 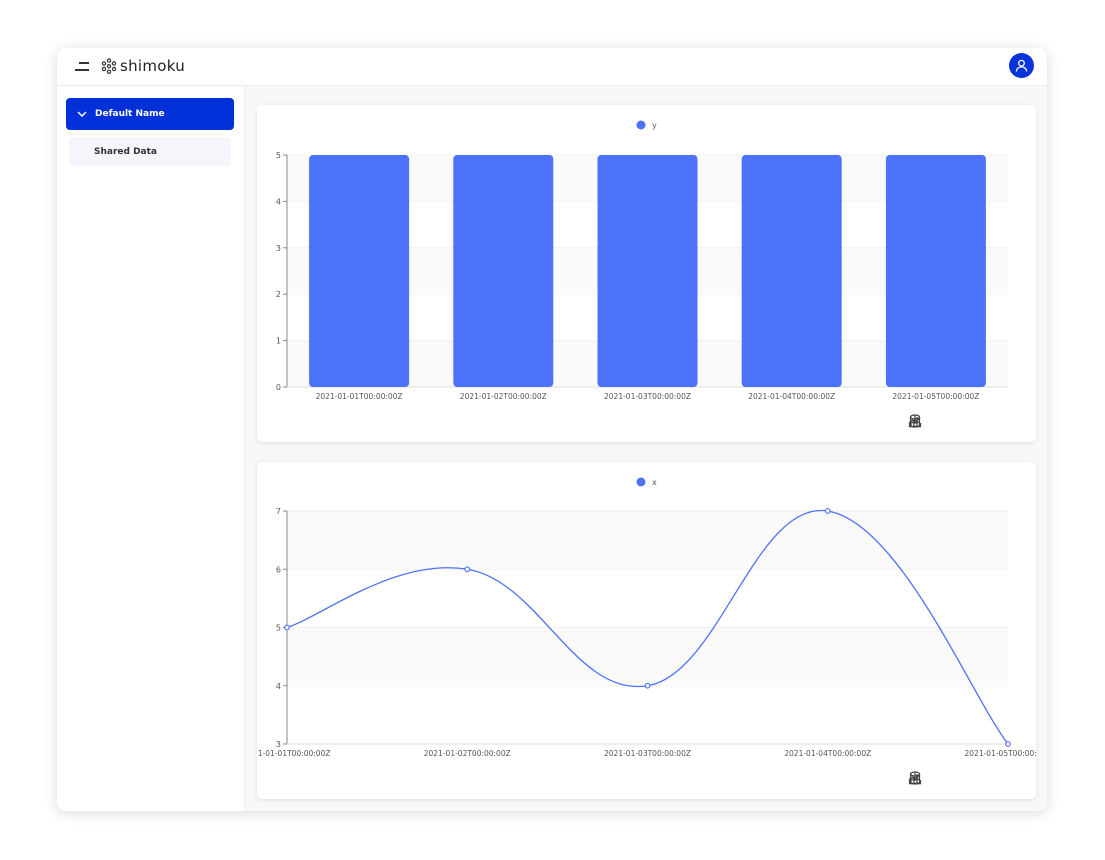 What do you see at coordinates (654, 482) in the screenshot?
I see `legend-label: x` at bounding box center [654, 482].